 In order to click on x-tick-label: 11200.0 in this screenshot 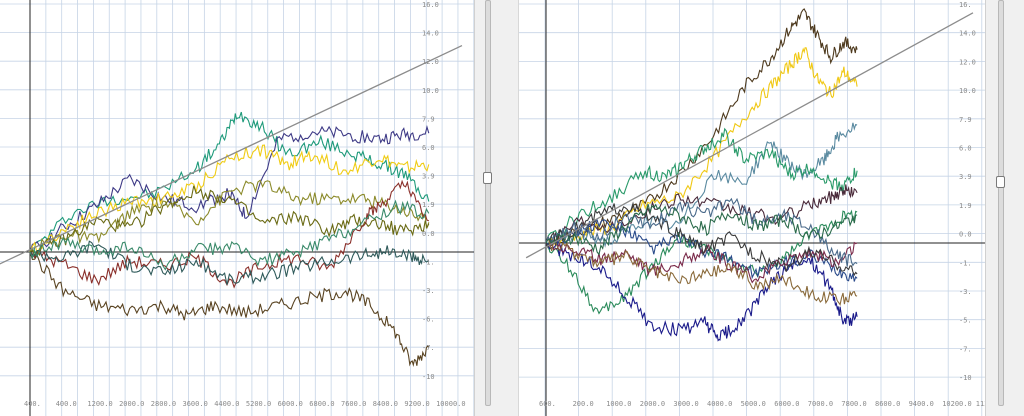, I will do `click(980, 404)`.